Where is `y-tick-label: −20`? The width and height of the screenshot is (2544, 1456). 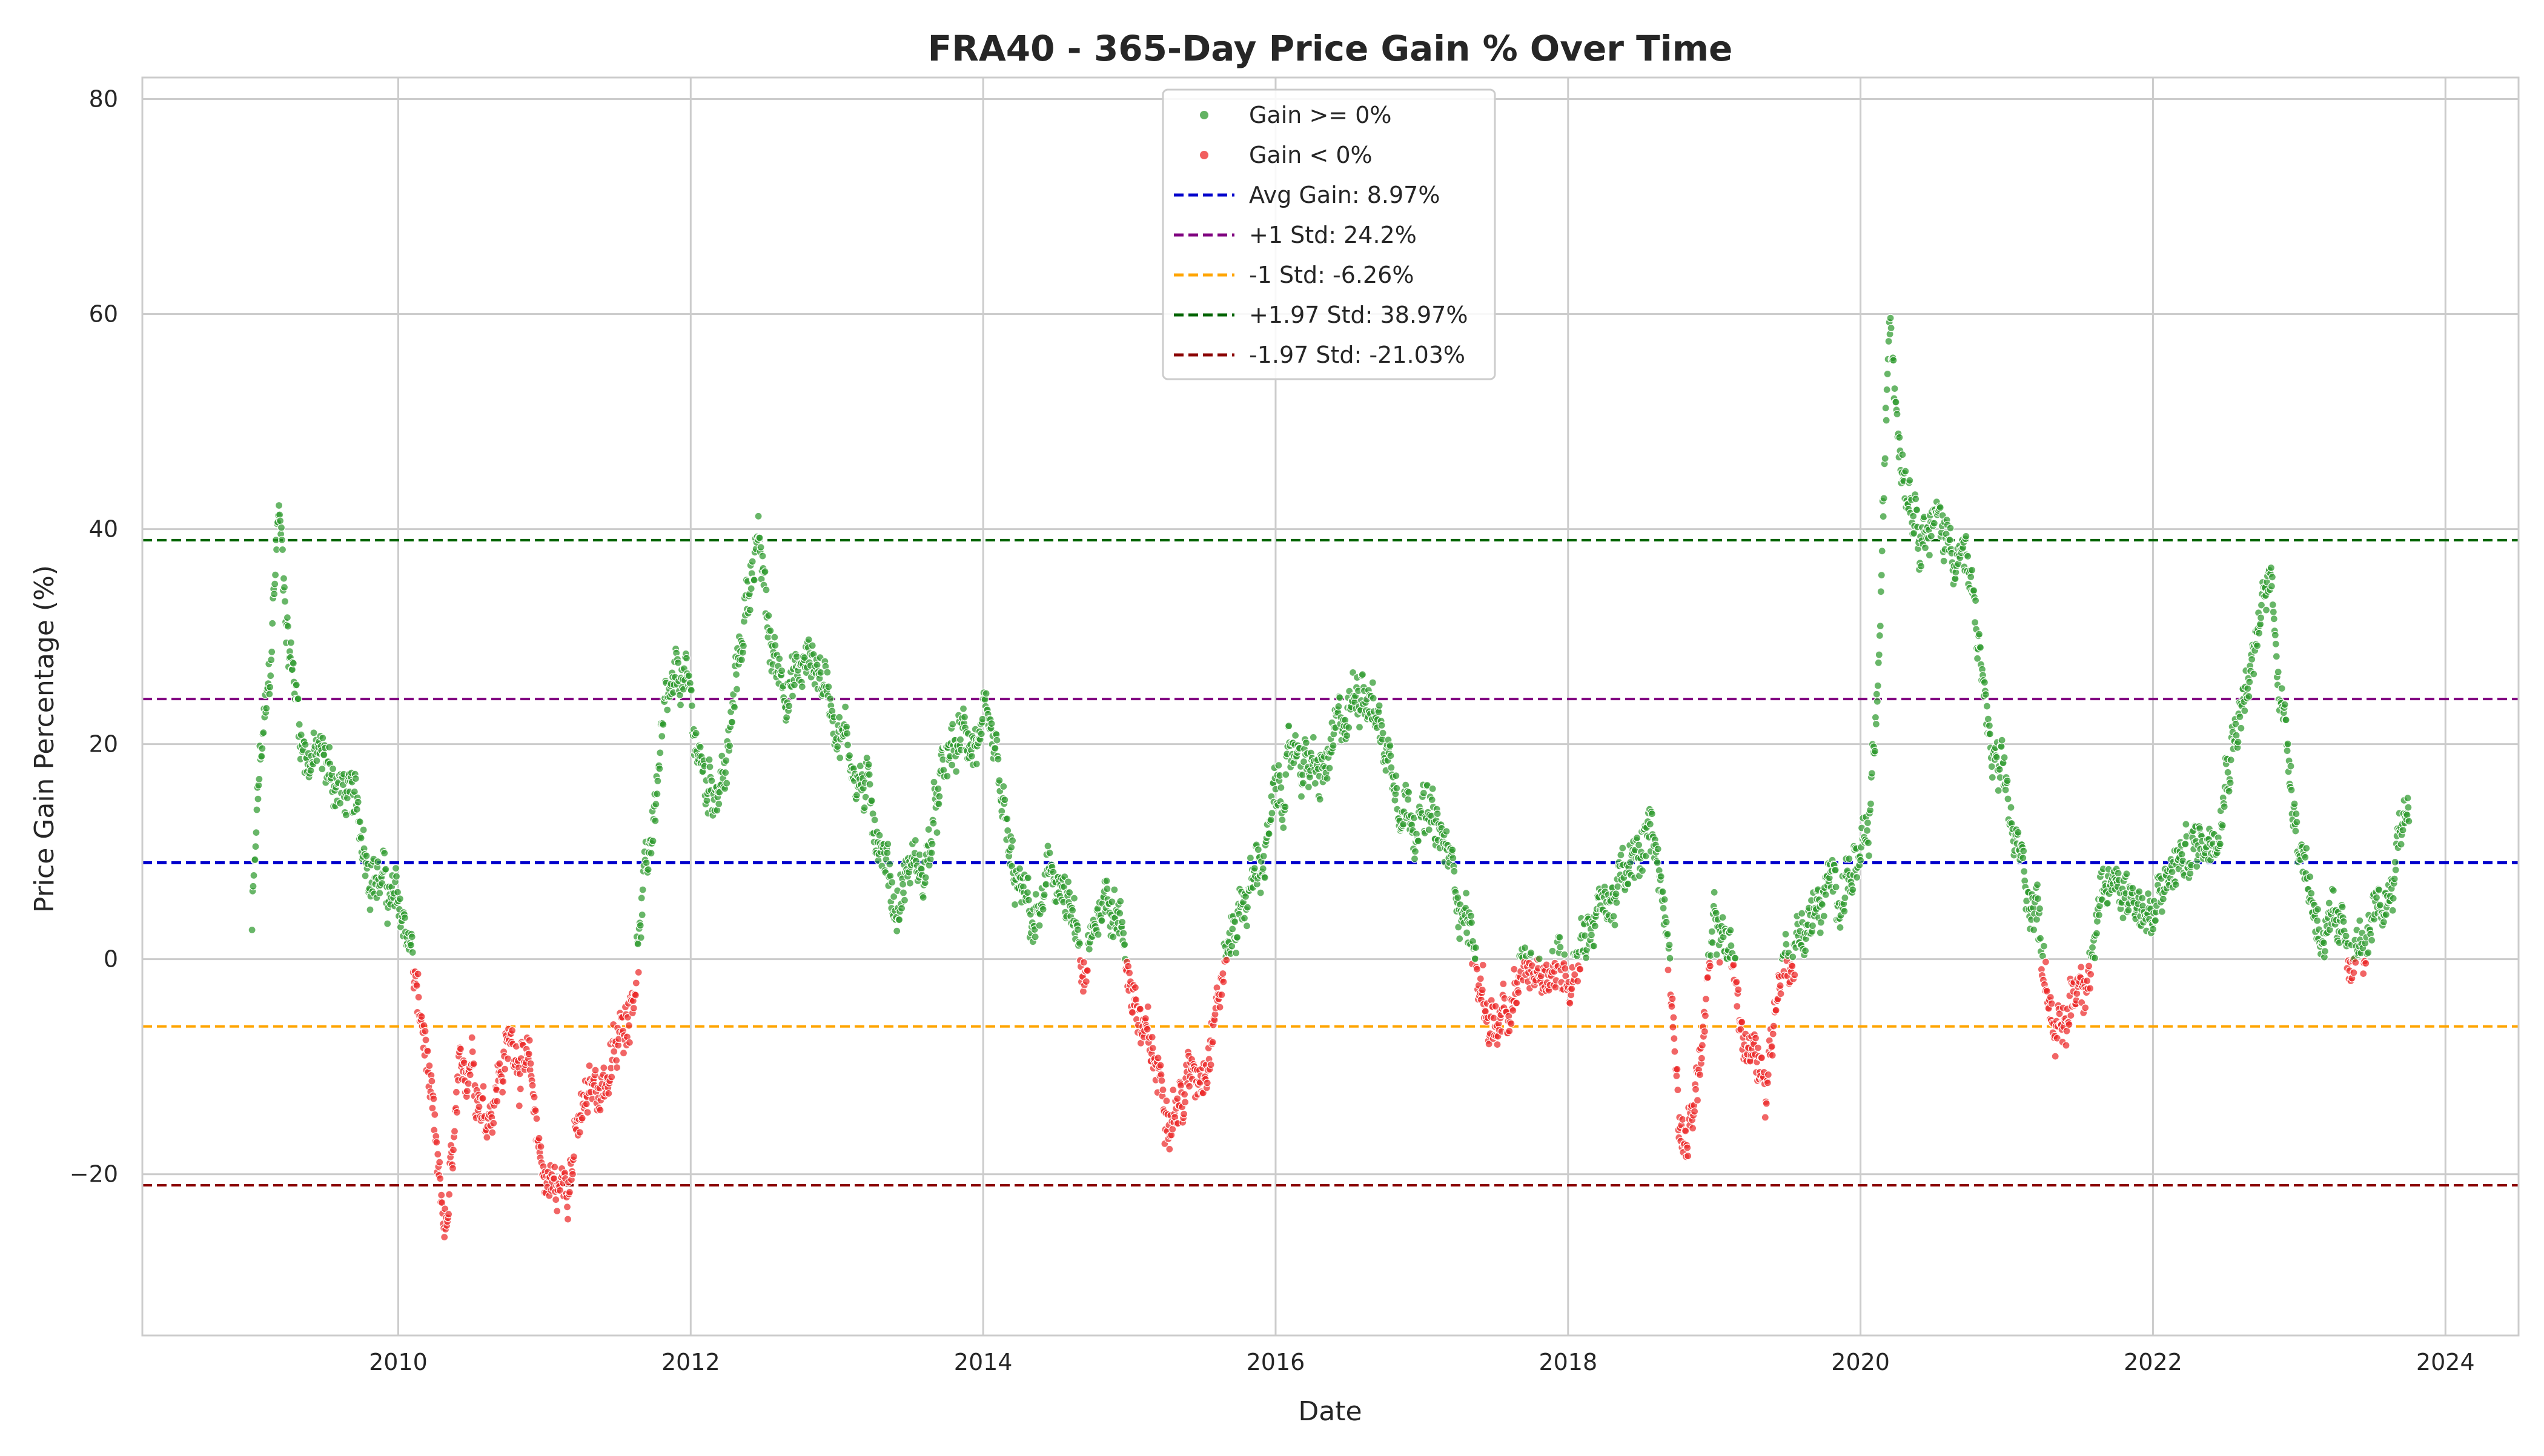
y-tick-label: −20 is located at coordinates (94, 1174).